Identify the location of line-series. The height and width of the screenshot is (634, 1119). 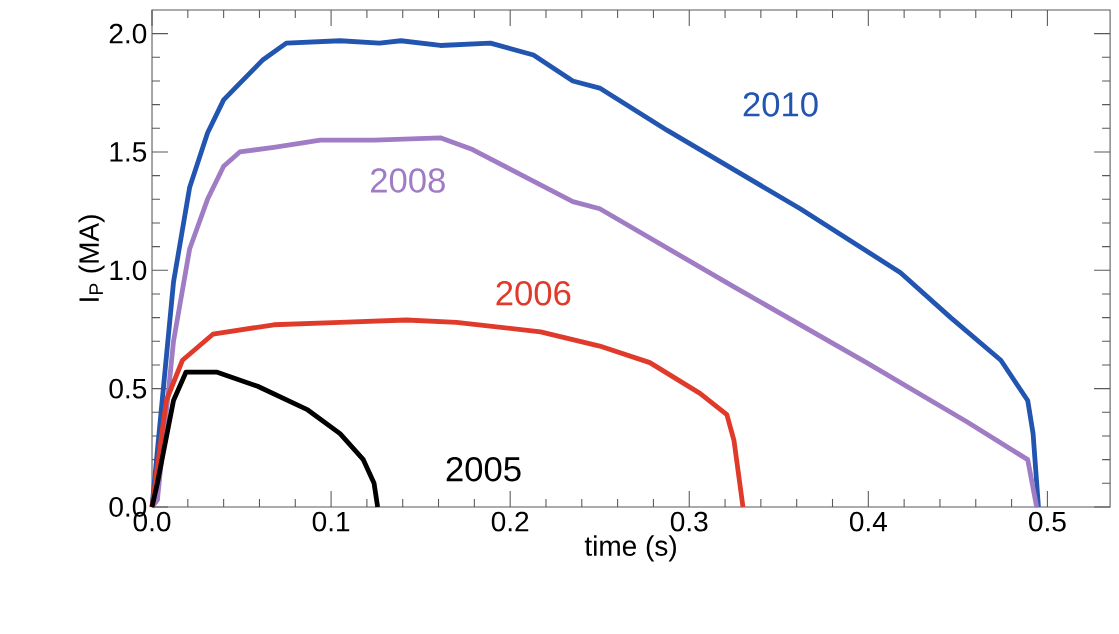
(265, 439).